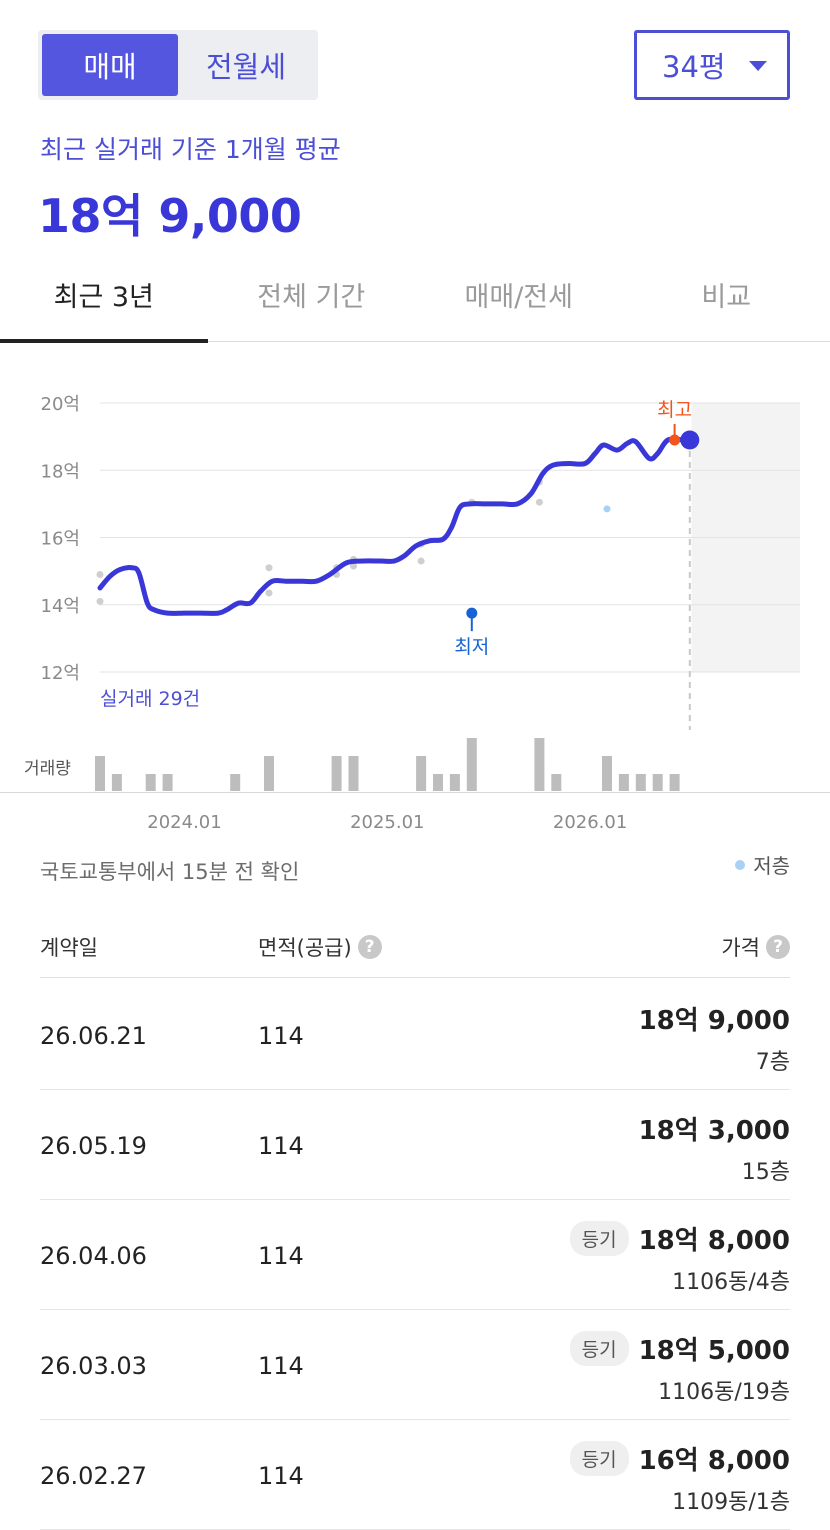 The image size is (830, 1530). I want to click on trade-toggle-rent: 전월세, so click(246, 67).